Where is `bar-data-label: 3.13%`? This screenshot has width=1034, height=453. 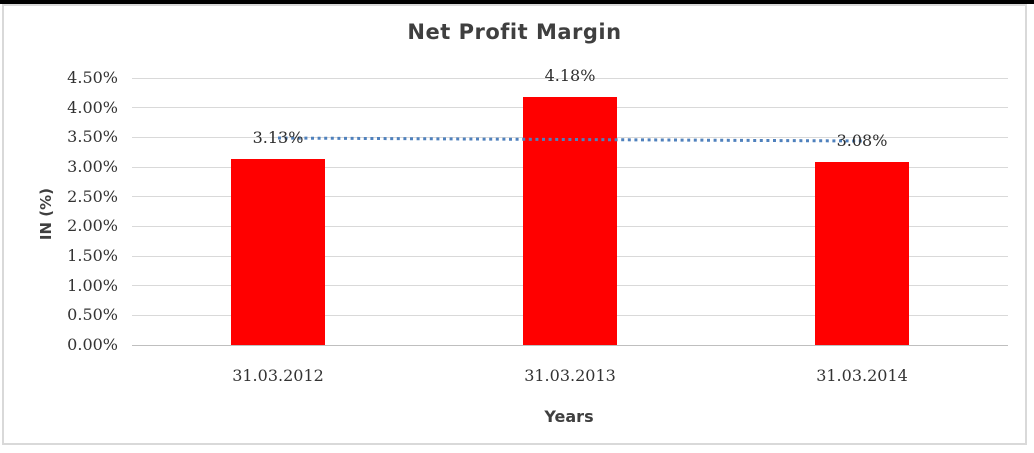 bar-data-label: 3.13% is located at coordinates (278, 138).